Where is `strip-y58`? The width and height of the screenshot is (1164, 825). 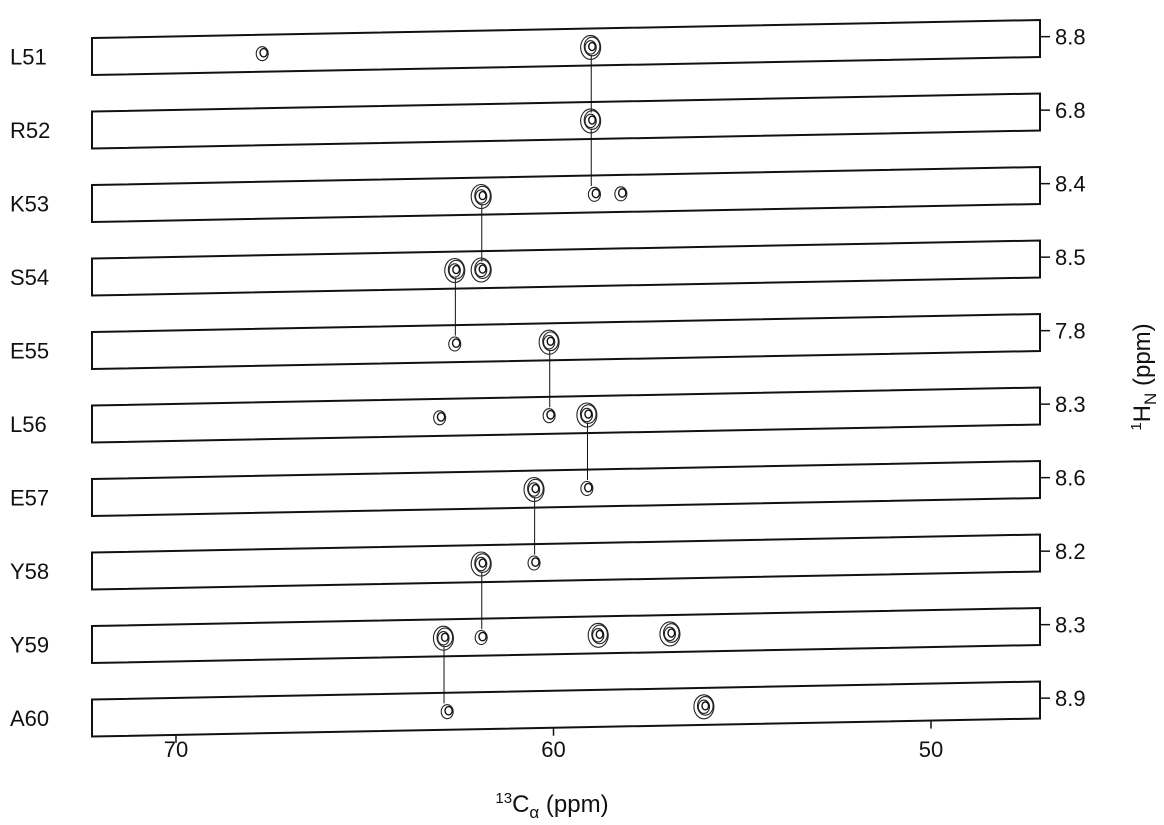
strip-y58 is located at coordinates (566, 562).